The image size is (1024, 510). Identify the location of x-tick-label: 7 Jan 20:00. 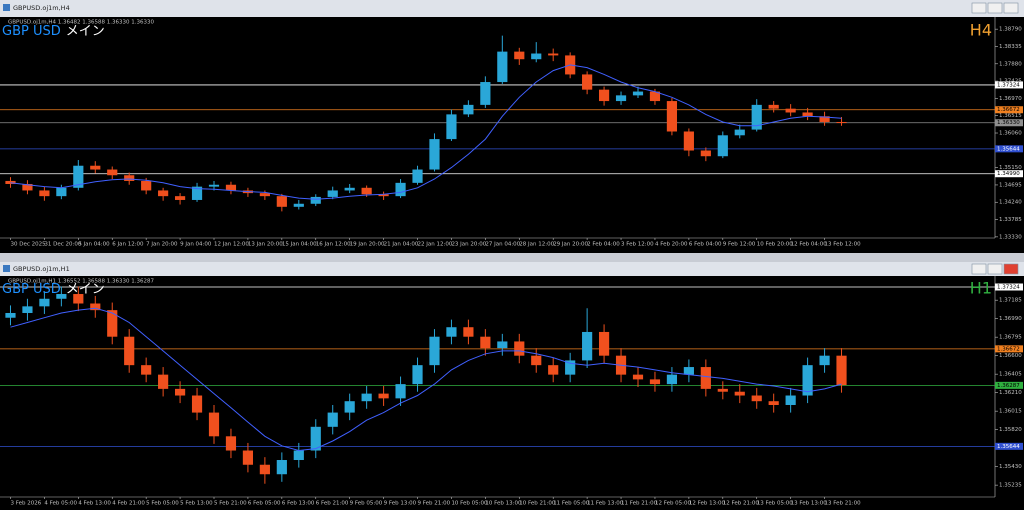
(162, 245).